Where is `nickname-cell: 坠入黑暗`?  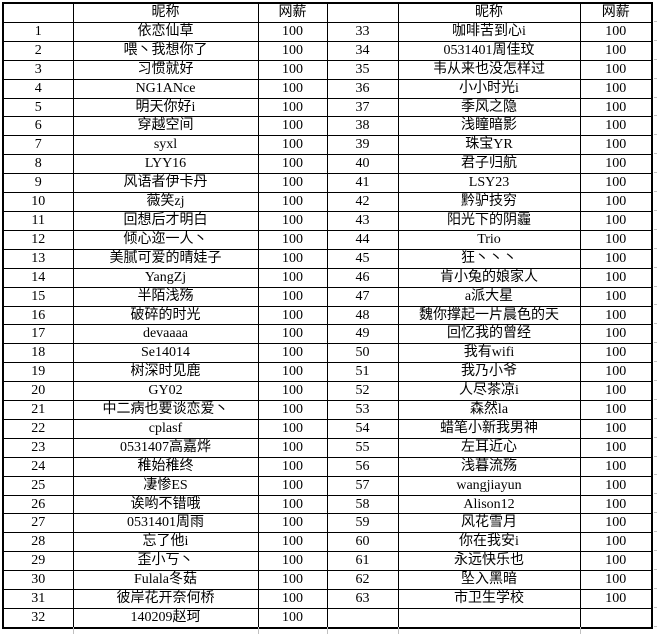 nickname-cell: 坠入黑暗 is located at coordinates (489, 580).